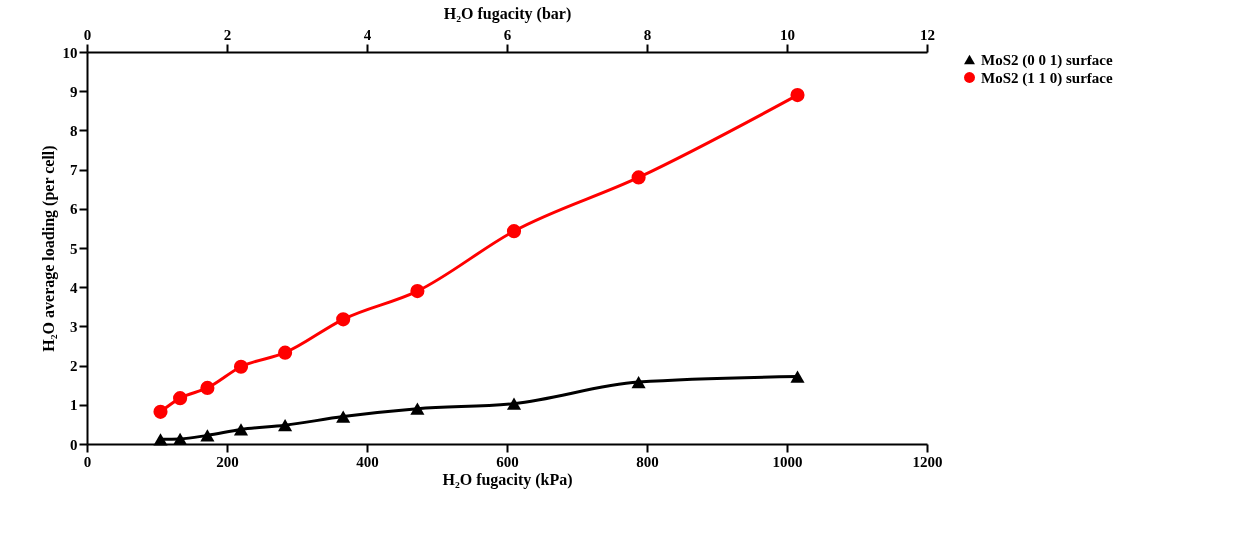  Describe the element at coordinates (507, 479) in the screenshot. I see `x-axis-title: H₂O fugacity (kPa)` at that location.